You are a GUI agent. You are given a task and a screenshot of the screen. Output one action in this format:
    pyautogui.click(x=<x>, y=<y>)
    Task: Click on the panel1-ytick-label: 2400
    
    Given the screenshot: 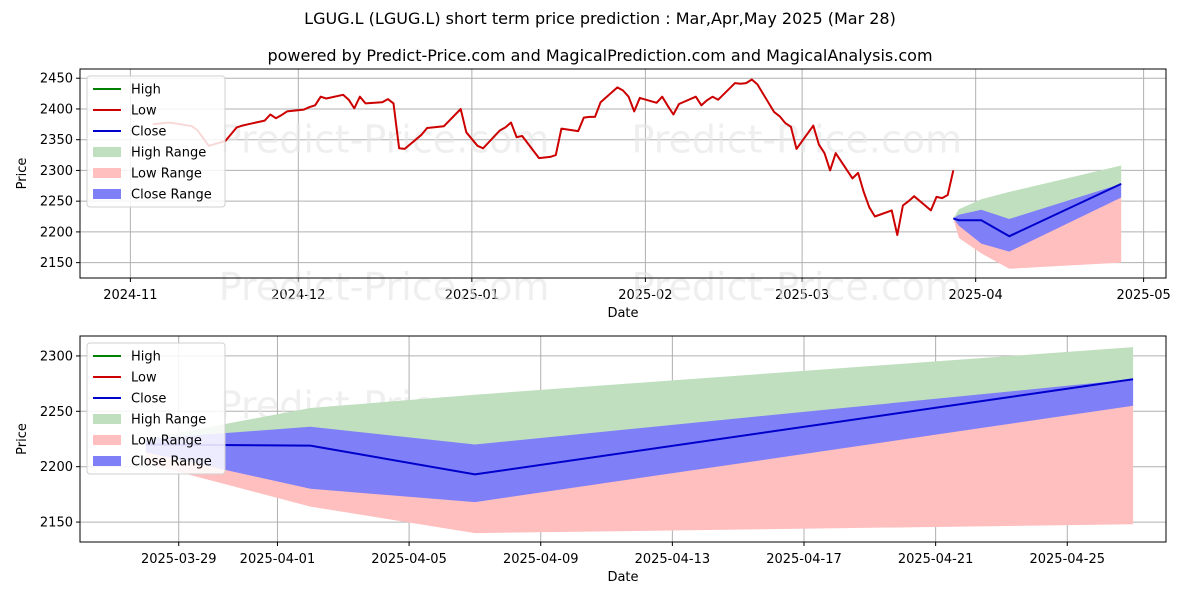 What is the action you would take?
    pyautogui.click(x=56, y=109)
    